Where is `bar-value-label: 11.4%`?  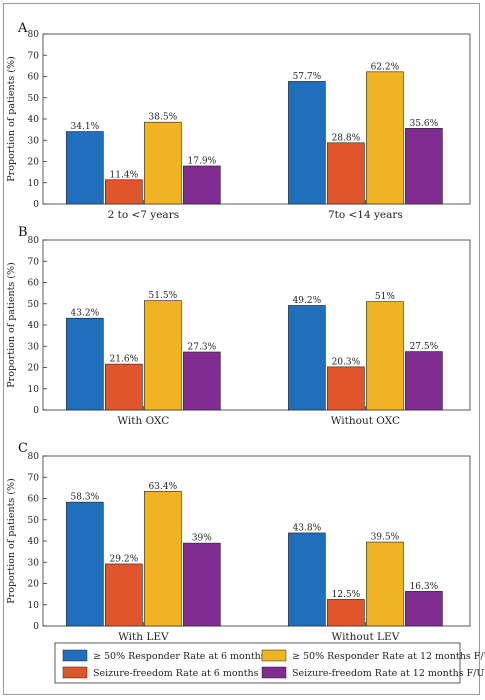 bar-value-label: 11.4% is located at coordinates (124, 175).